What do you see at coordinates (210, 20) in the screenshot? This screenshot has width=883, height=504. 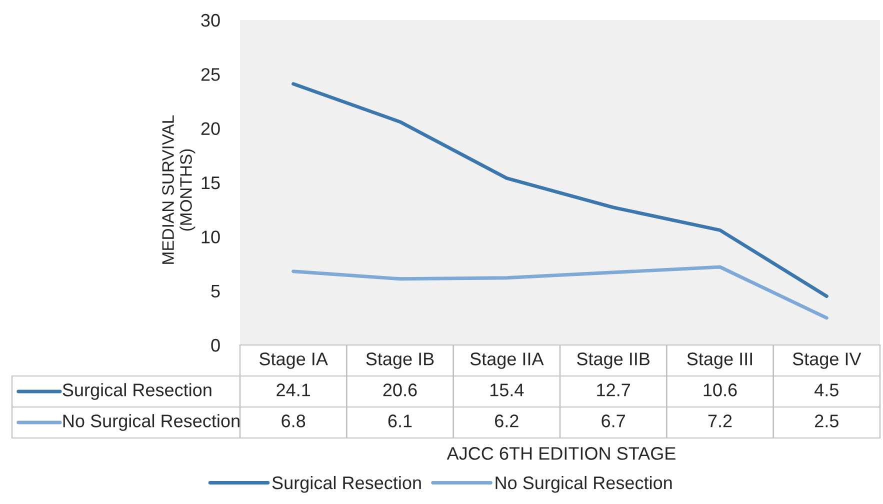 I see `y-tick-label: 30` at bounding box center [210, 20].